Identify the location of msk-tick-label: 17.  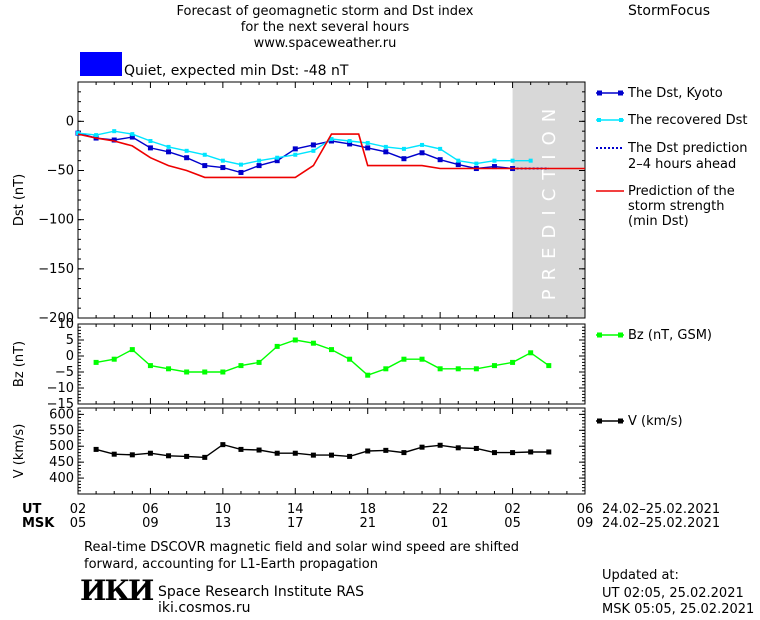
(295, 523).